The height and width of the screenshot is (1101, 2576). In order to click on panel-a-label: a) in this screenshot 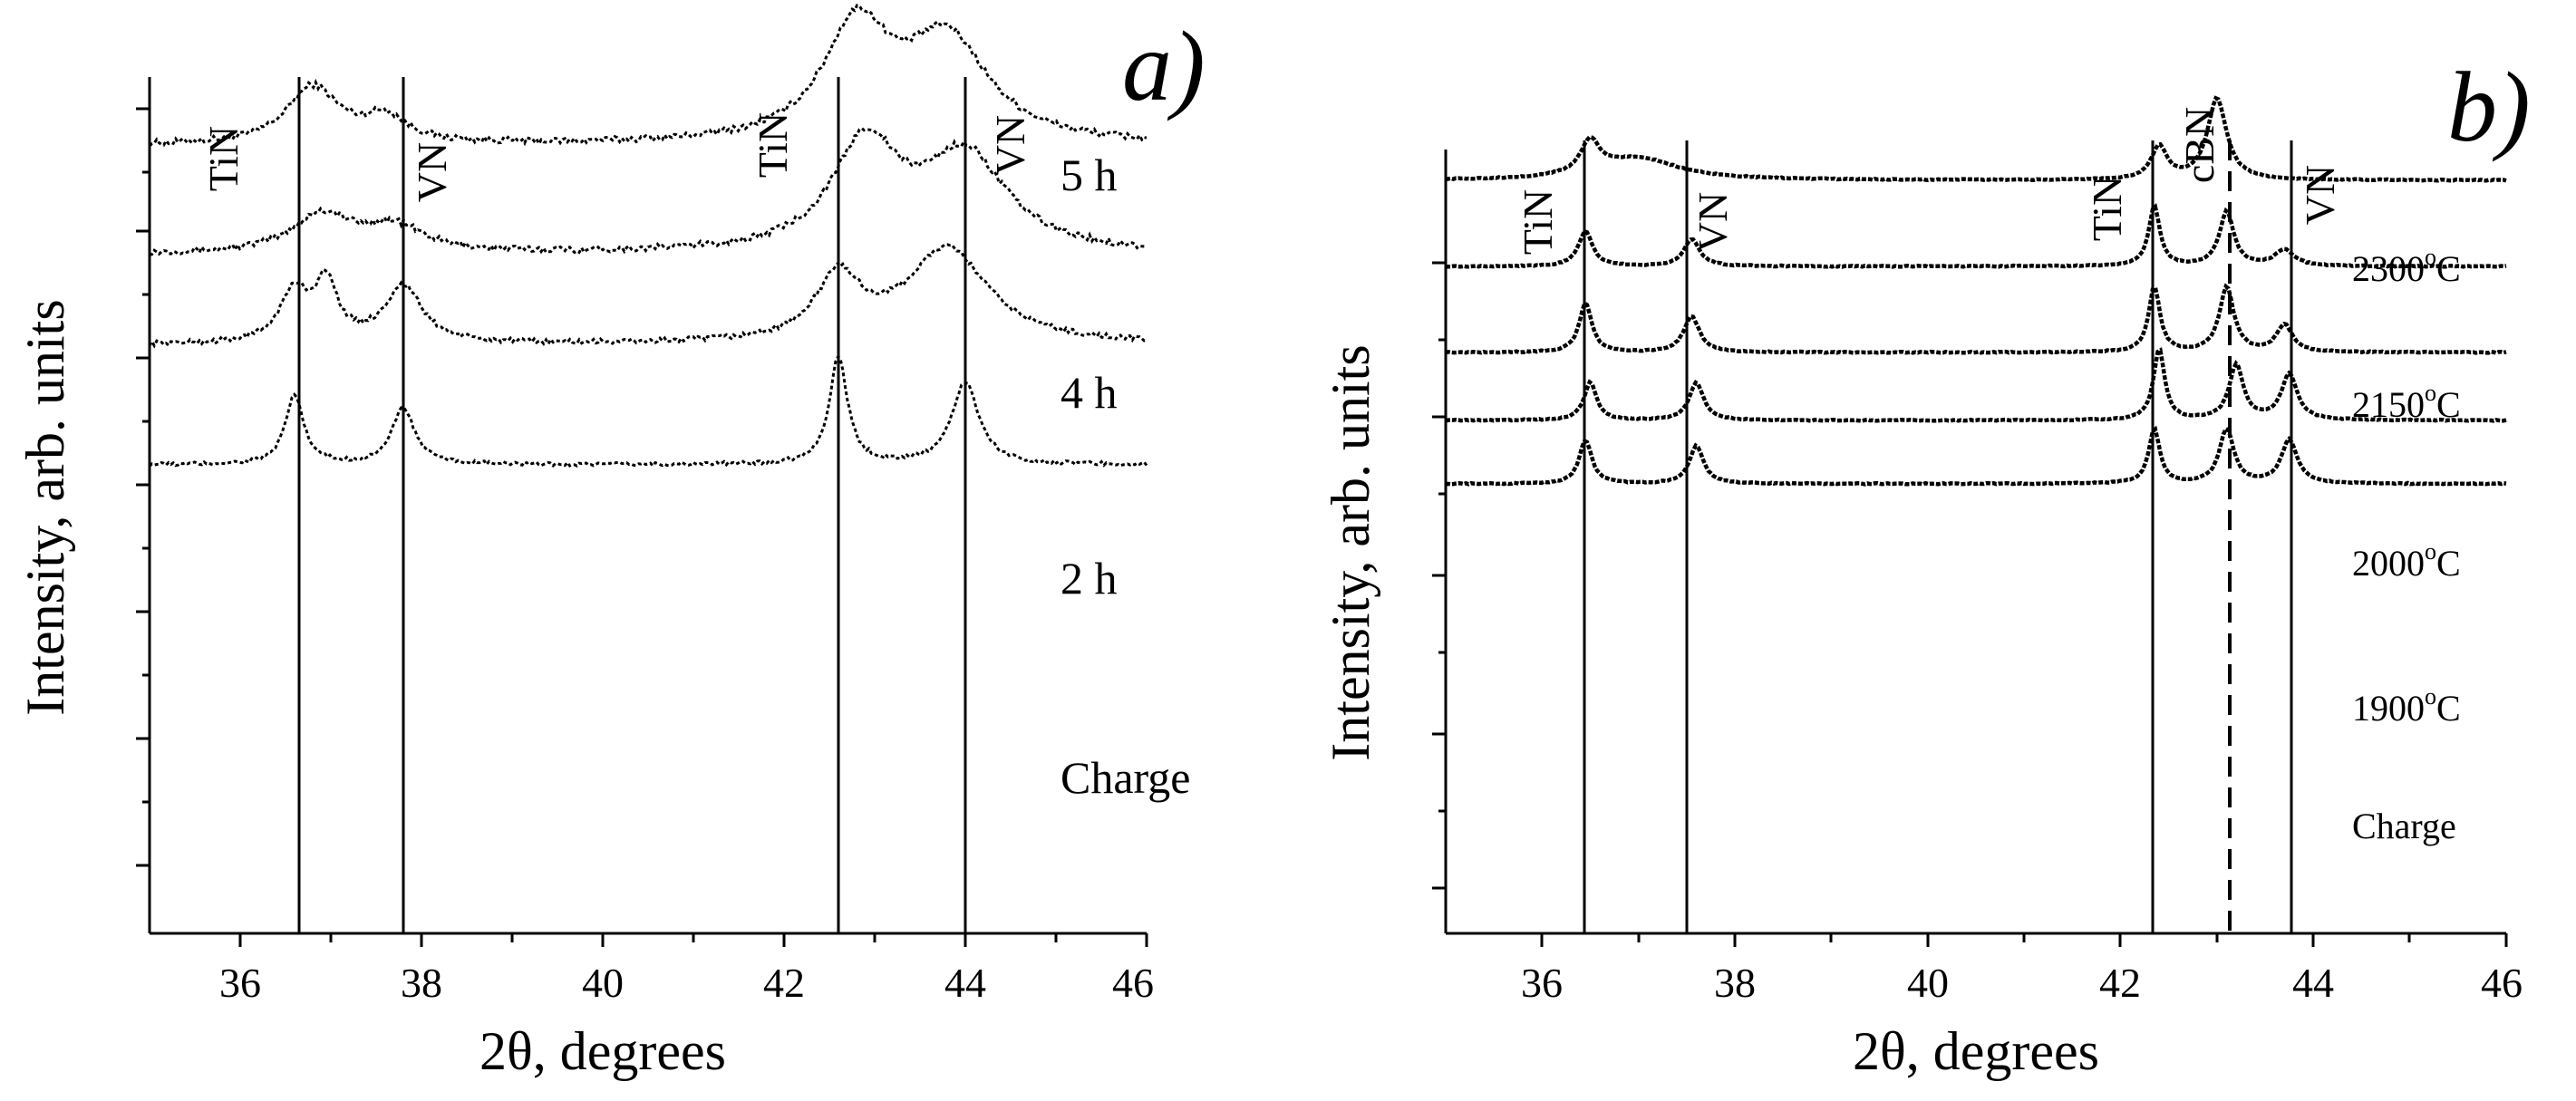, I will do `click(1164, 66)`.